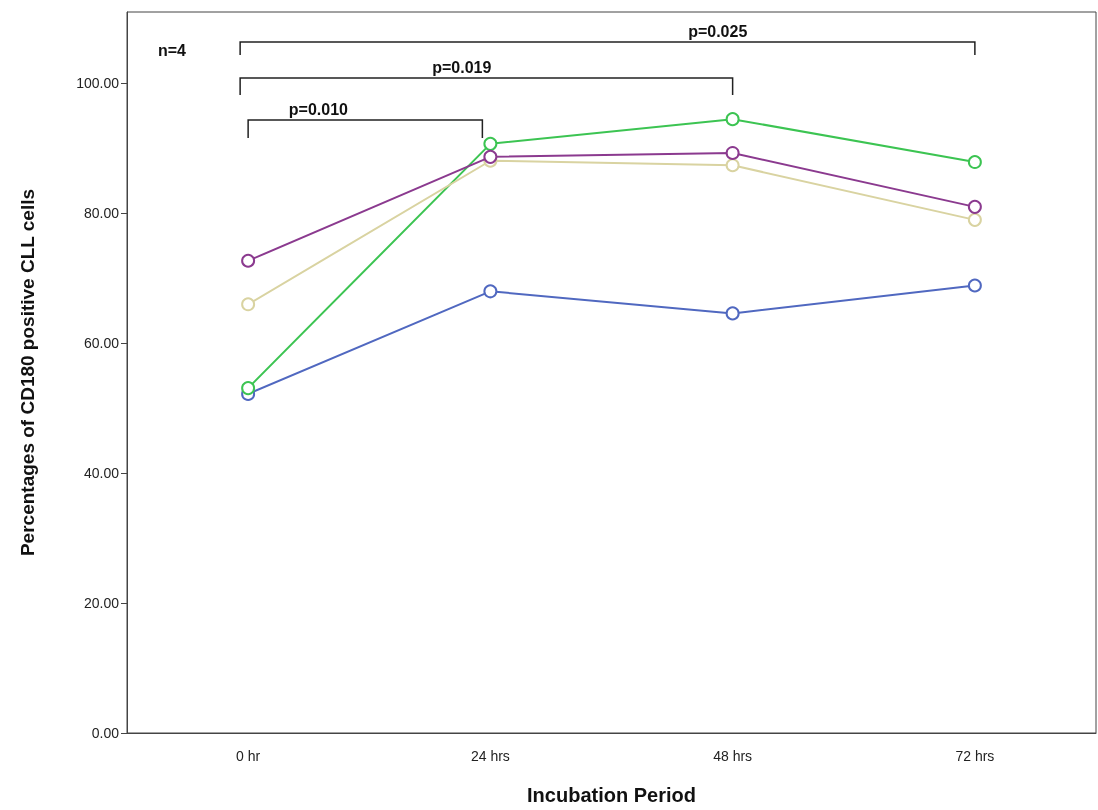  I want to click on annotation: n=4, so click(172, 50).